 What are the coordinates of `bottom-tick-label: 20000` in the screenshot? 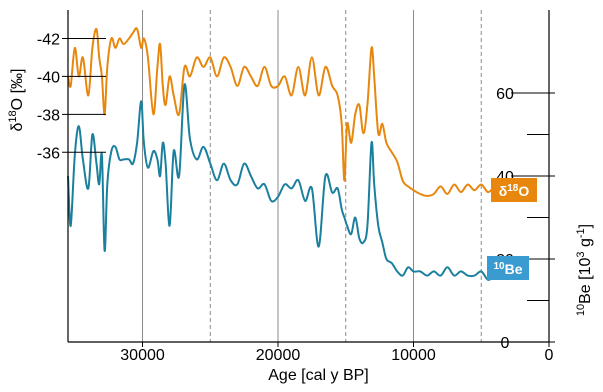 It's located at (278, 355).